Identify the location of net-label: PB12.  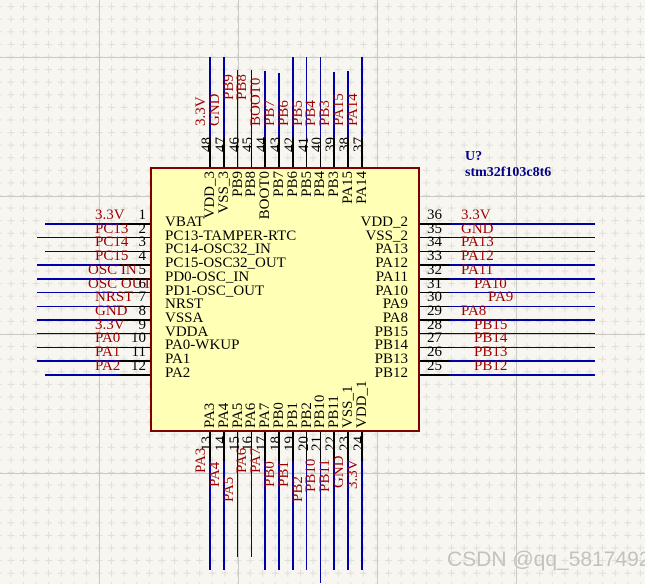
(491, 365).